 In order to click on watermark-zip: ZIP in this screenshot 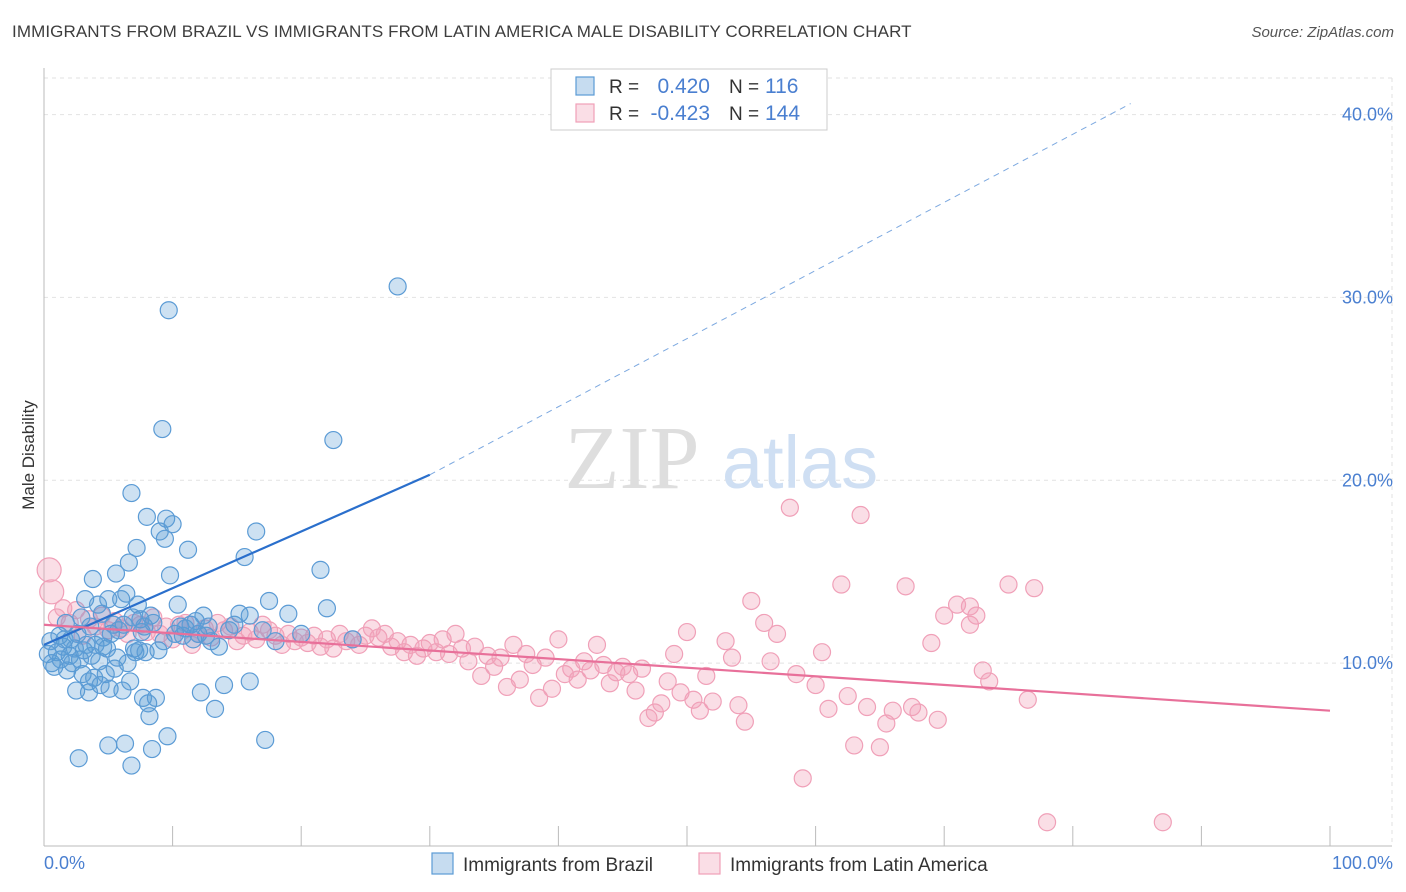, I will do `click(632, 458)`.